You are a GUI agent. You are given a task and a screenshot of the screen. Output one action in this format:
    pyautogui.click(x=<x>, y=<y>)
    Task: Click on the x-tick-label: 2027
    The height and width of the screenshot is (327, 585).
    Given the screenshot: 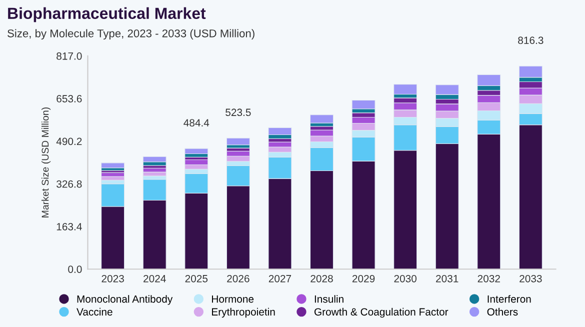 What is the action you would take?
    pyautogui.click(x=280, y=278)
    